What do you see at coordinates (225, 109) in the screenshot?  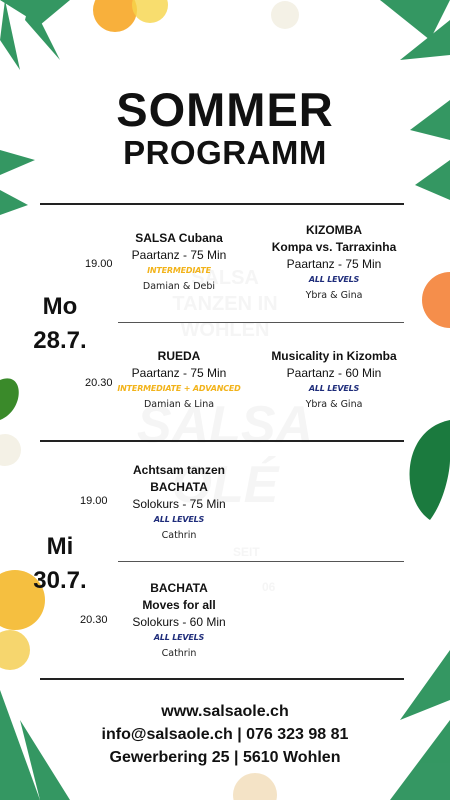 I see `page-title: SOMMER` at bounding box center [225, 109].